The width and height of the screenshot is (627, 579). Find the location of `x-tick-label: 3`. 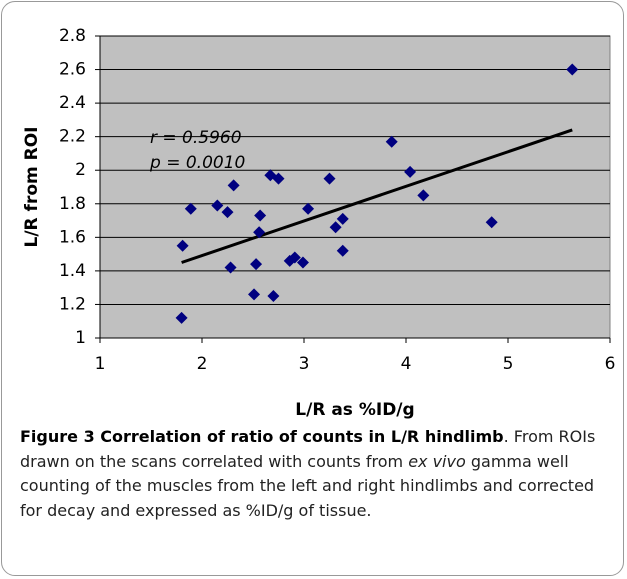

x-tick-label: 3 is located at coordinates (304, 364).